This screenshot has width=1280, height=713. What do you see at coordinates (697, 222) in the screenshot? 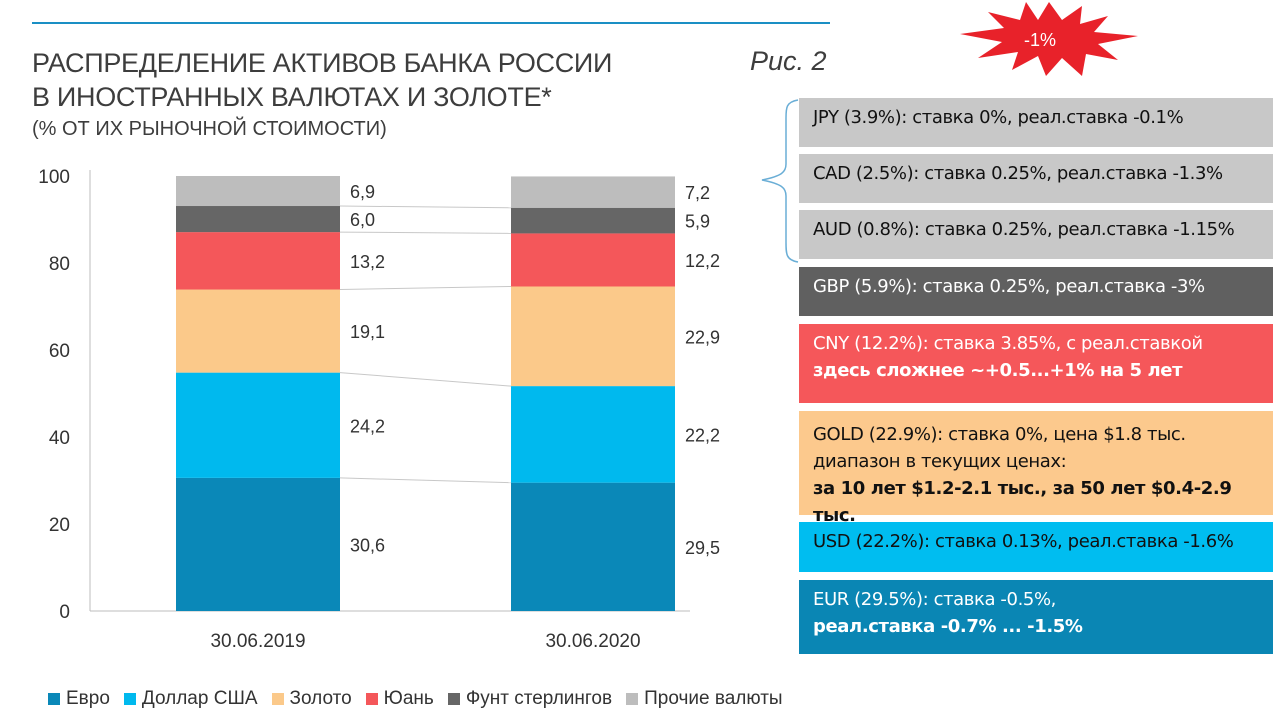
I see `data-label-gbp-1: 5,9` at bounding box center [697, 222].